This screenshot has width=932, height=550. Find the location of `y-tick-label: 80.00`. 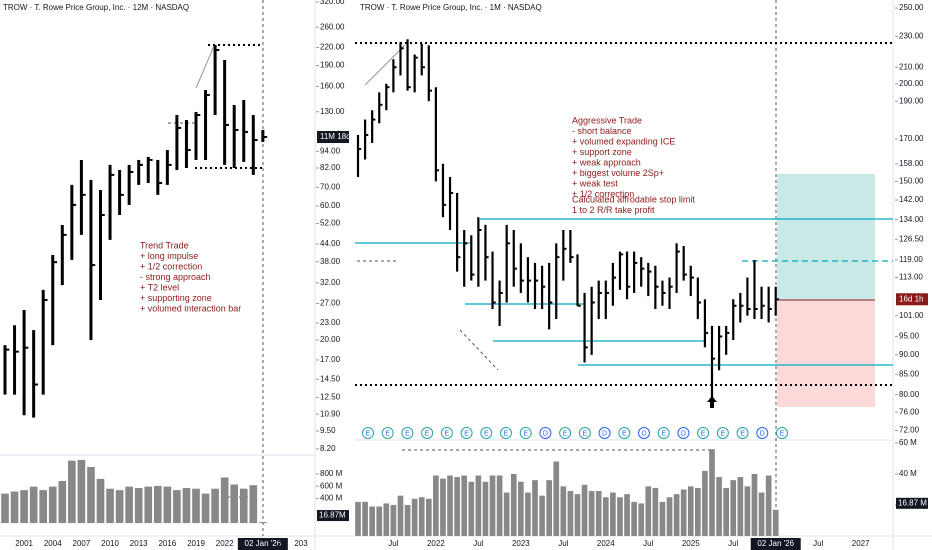

y-tick-label: 80.00 is located at coordinates (909, 394).